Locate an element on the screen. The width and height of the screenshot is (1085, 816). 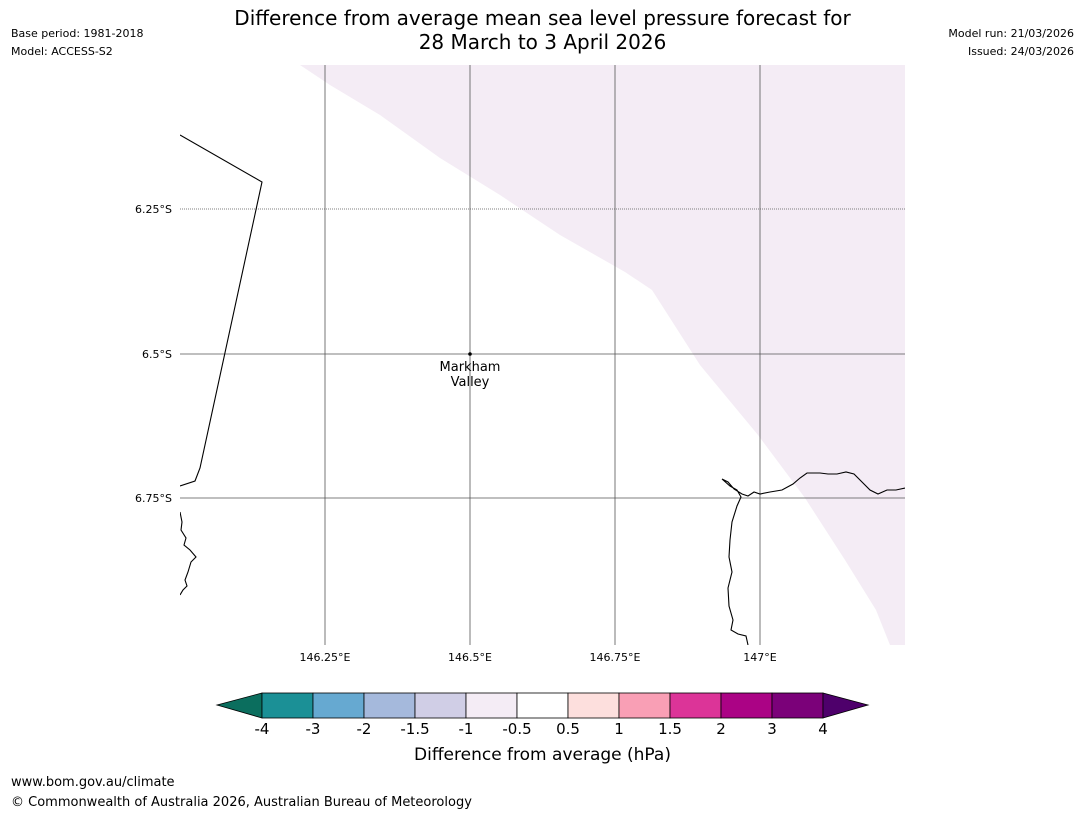
colorbar-tick: 1 is located at coordinates (619, 729).